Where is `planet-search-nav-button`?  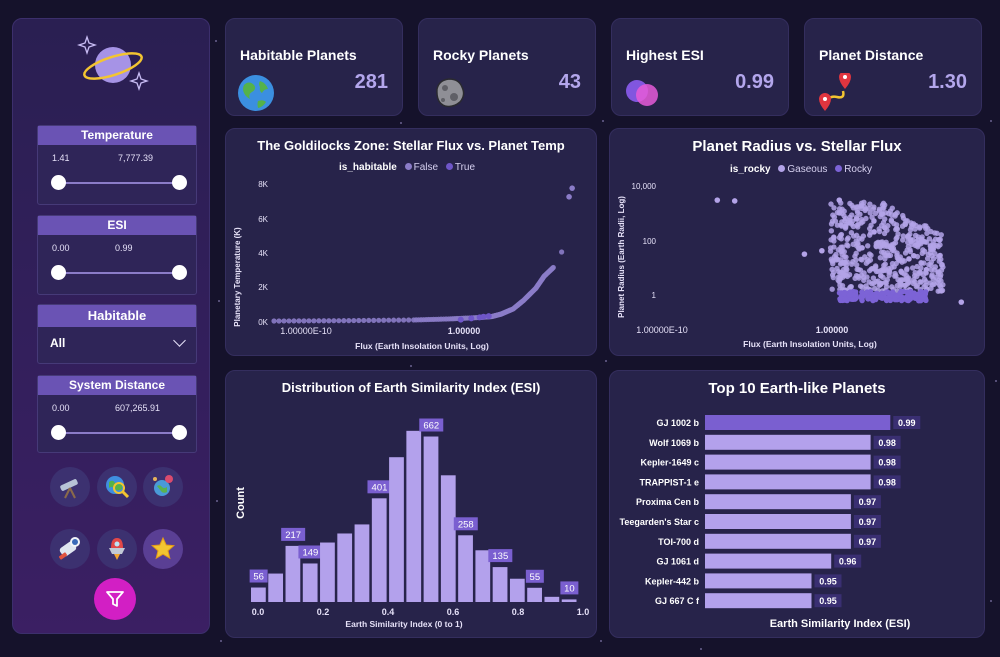
planet-search-nav-button is located at coordinates (117, 487).